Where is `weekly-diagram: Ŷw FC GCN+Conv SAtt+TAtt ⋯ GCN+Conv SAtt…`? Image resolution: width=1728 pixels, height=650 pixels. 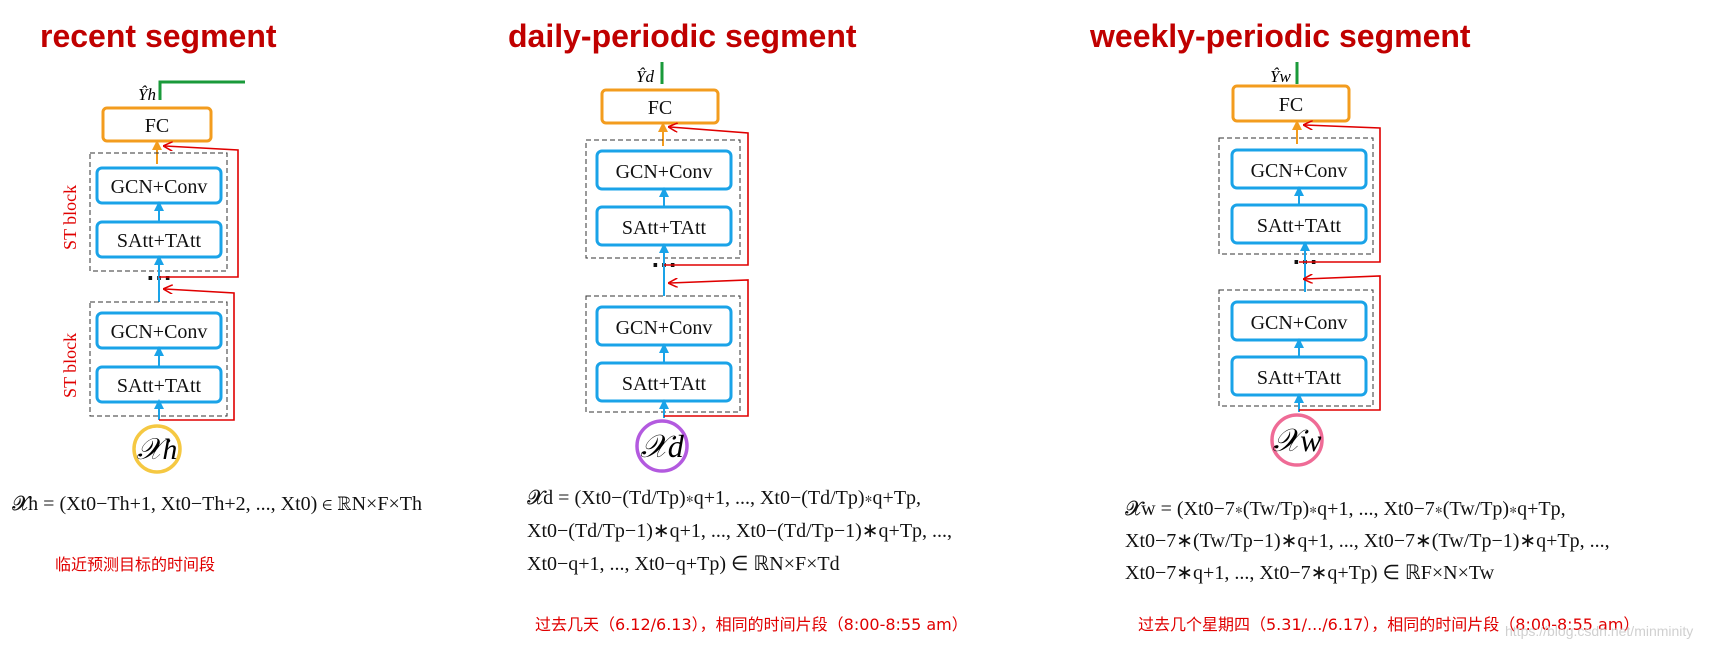 weekly-diagram: Ŷw FC GCN+Conv SAtt+TAtt ⋯ GCN+Conv SAtt… is located at coordinates (1299, 264).